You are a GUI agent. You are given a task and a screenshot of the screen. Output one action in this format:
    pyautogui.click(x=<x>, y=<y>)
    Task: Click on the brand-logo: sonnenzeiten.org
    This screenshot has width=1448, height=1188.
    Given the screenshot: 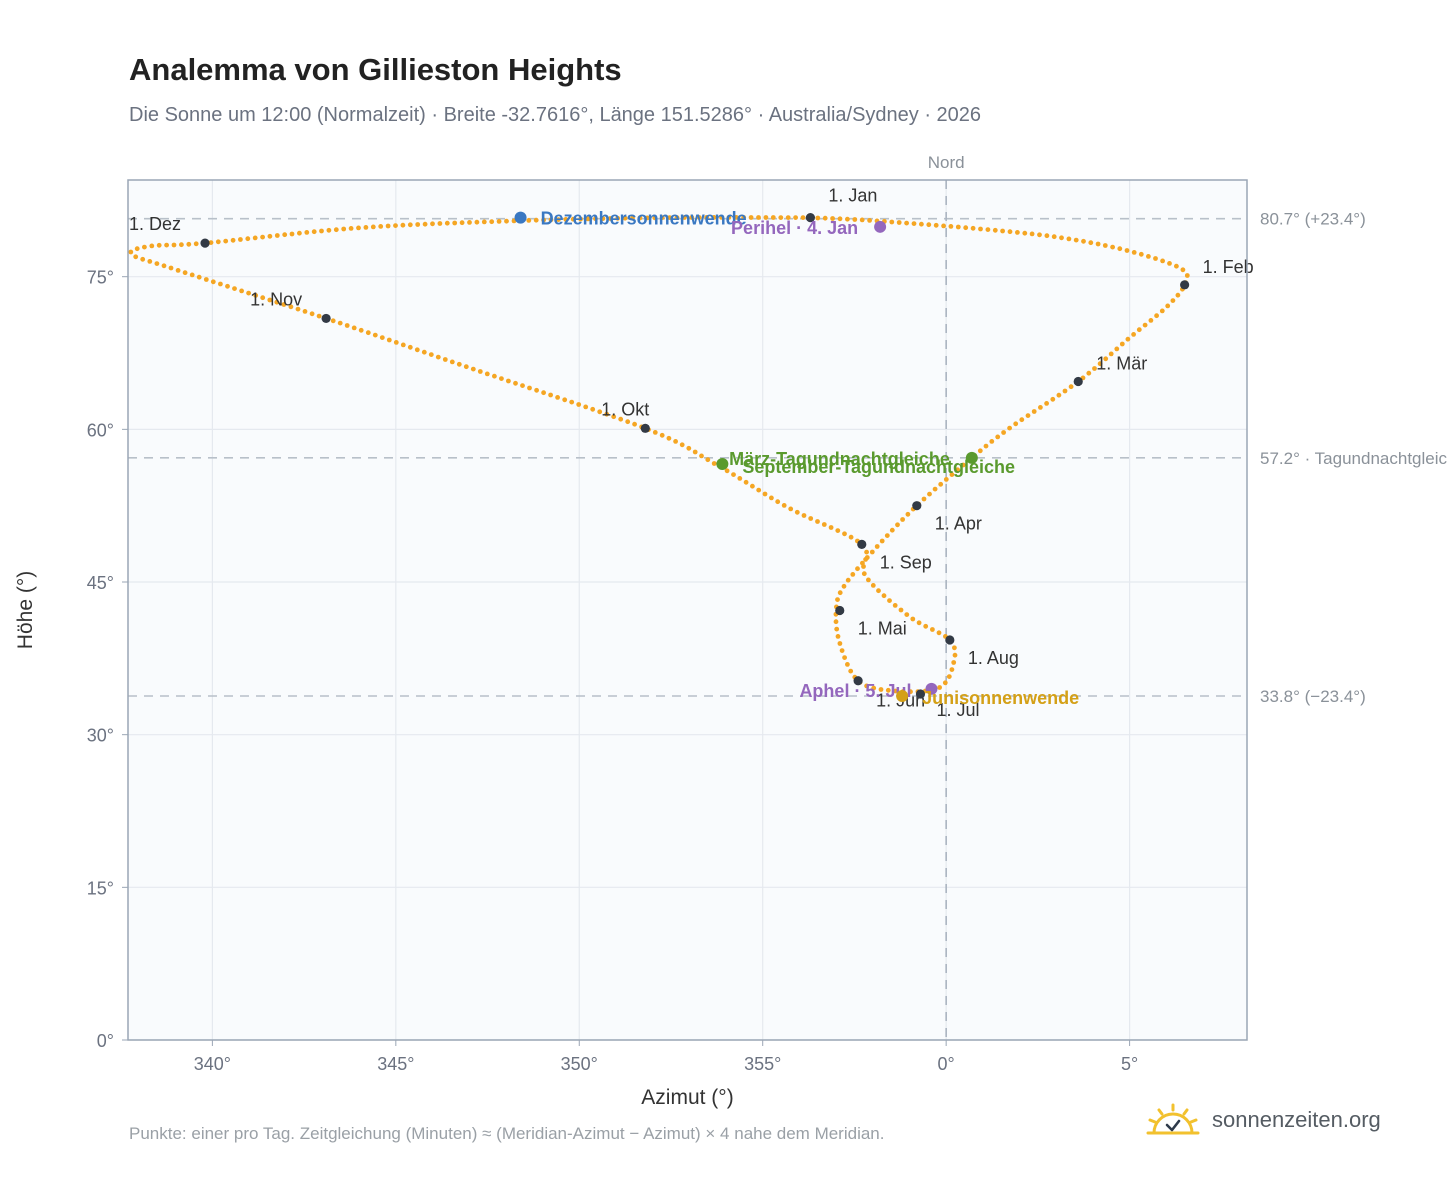 What is the action you would take?
    pyautogui.click(x=1263, y=1120)
    